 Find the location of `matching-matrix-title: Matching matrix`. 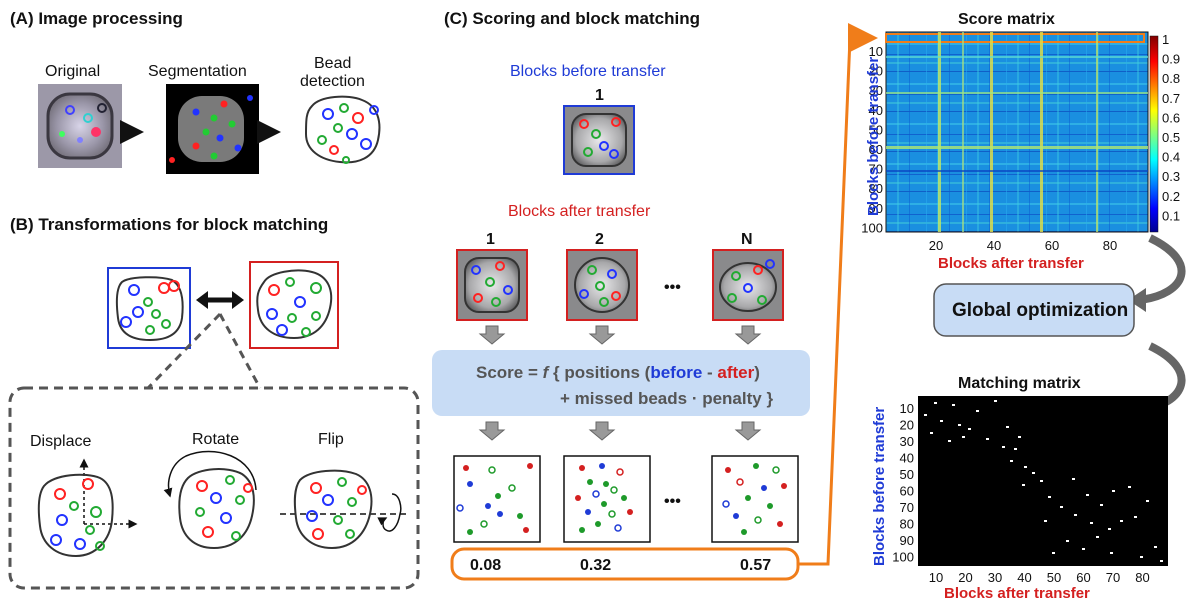

matching-matrix-title: Matching matrix is located at coordinates (1019, 383).